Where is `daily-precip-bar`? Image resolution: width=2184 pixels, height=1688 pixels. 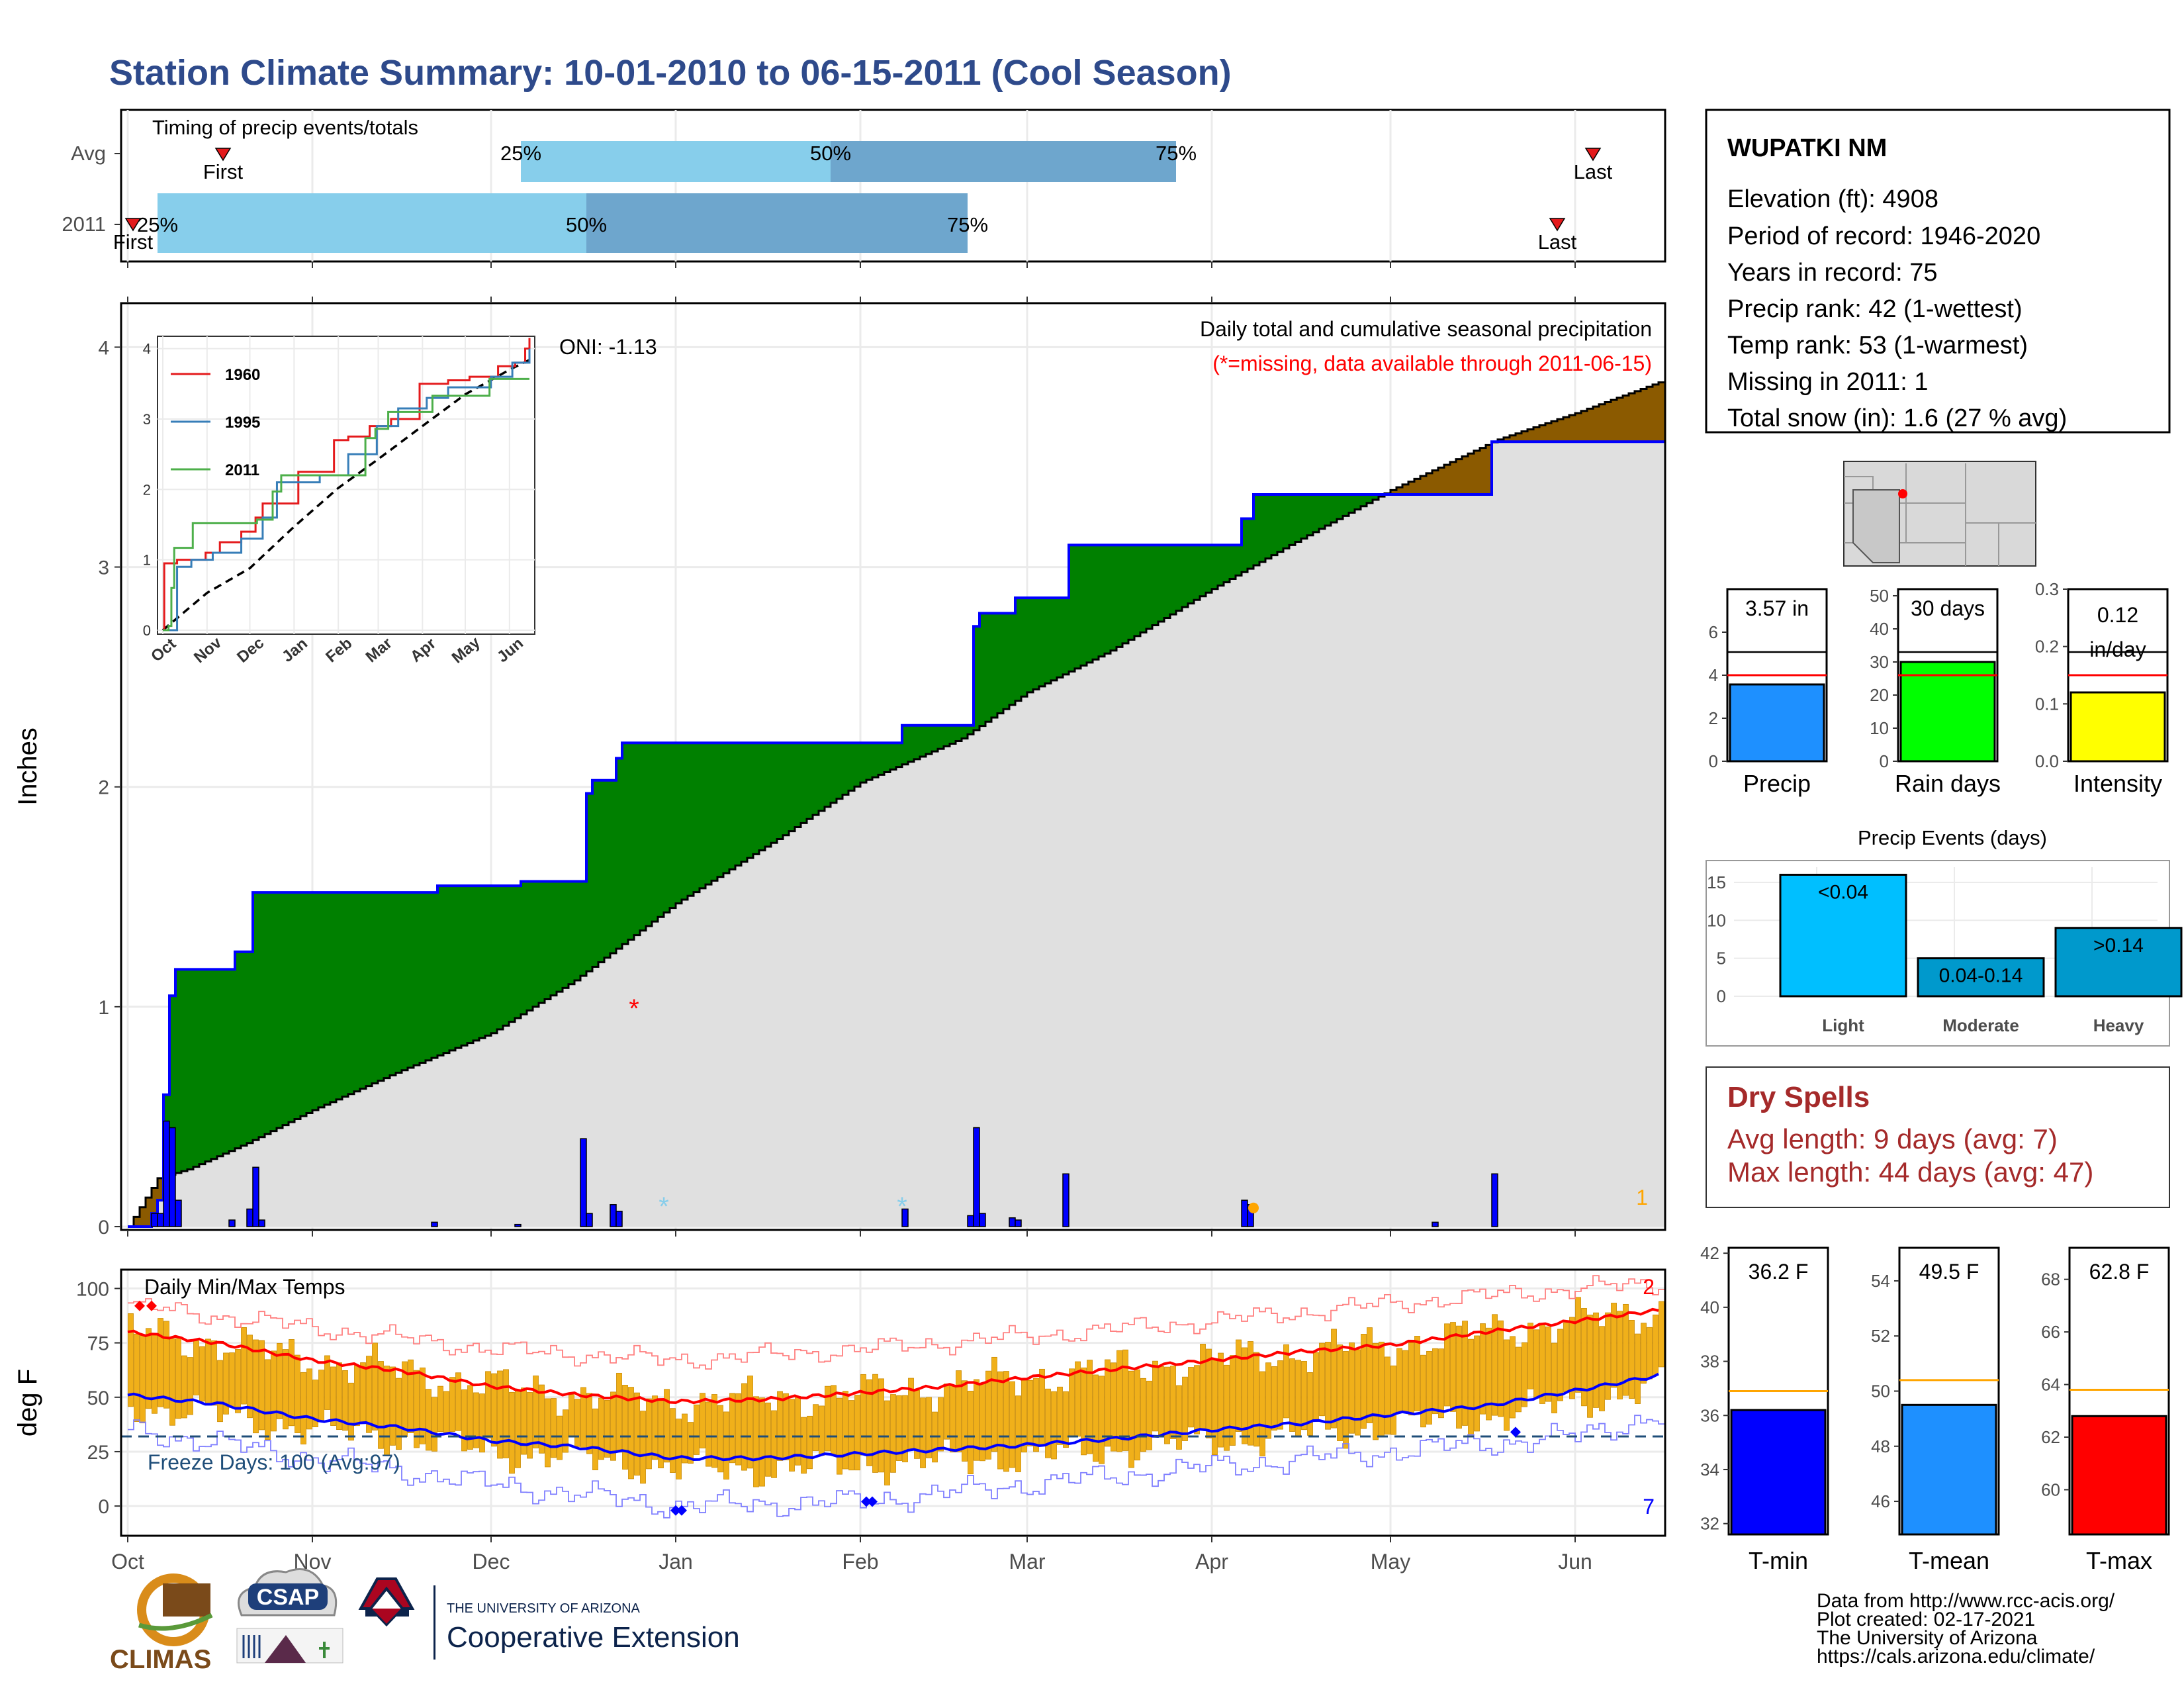 daily-precip-bar is located at coordinates (1494, 1200).